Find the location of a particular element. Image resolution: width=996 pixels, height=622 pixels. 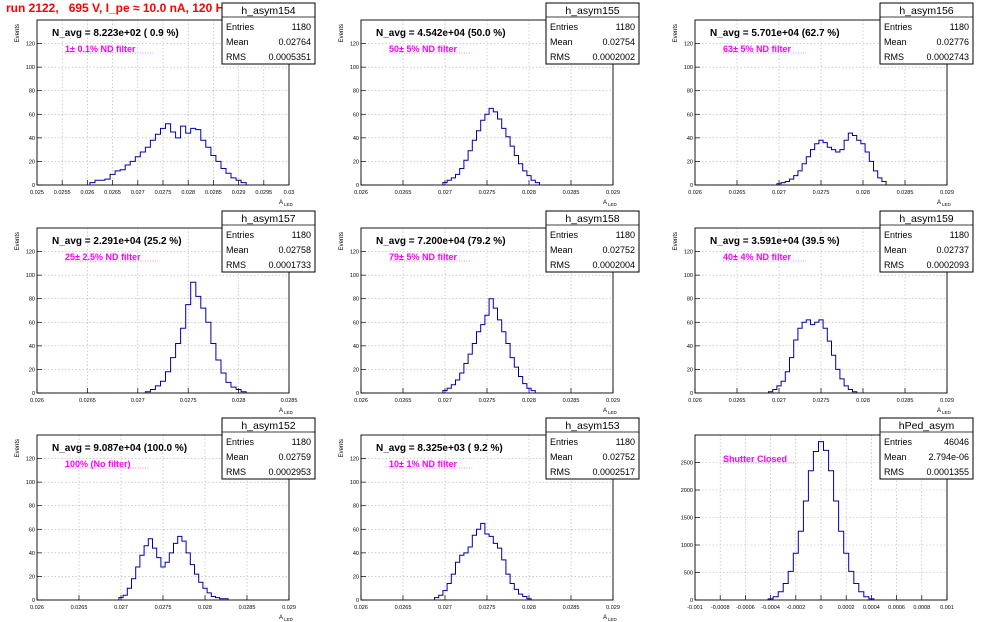

filter-label: Shutter Closed is located at coordinates (755, 459).